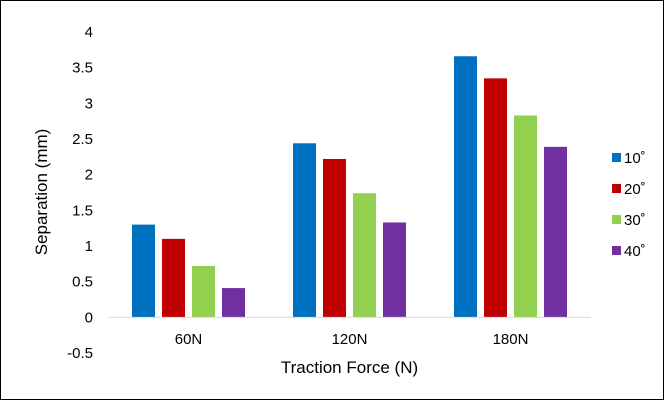  I want to click on y-tick-label: 0, so click(89, 317).